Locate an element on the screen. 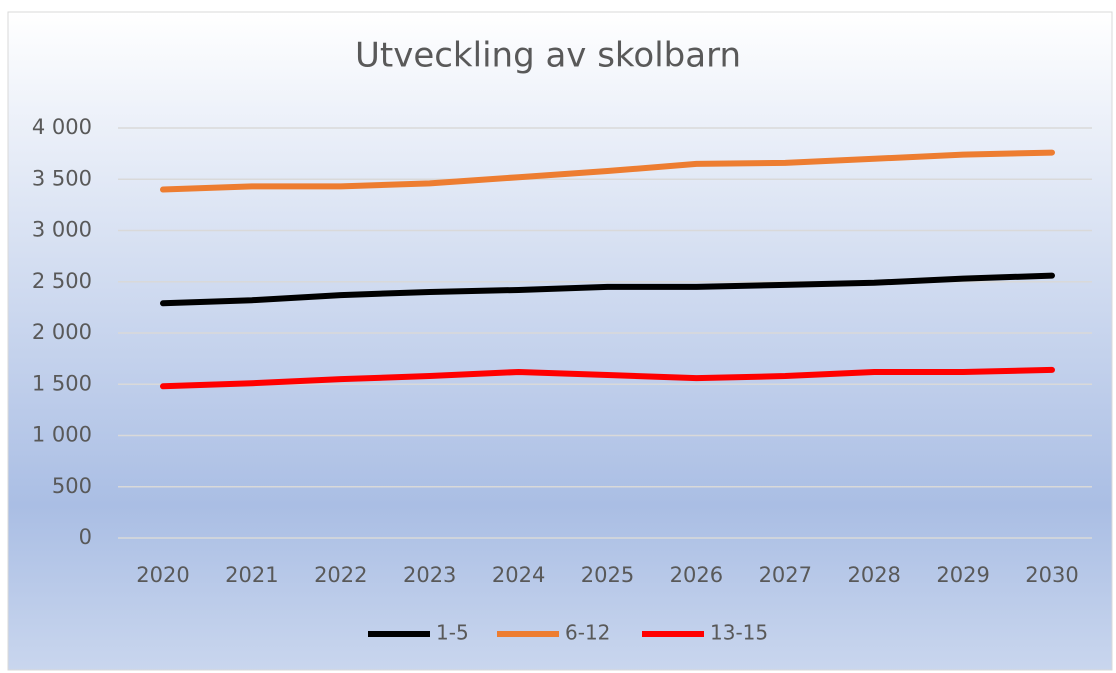 The width and height of the screenshot is (1116, 673). x-tick-label: 2020 is located at coordinates (162, 575).